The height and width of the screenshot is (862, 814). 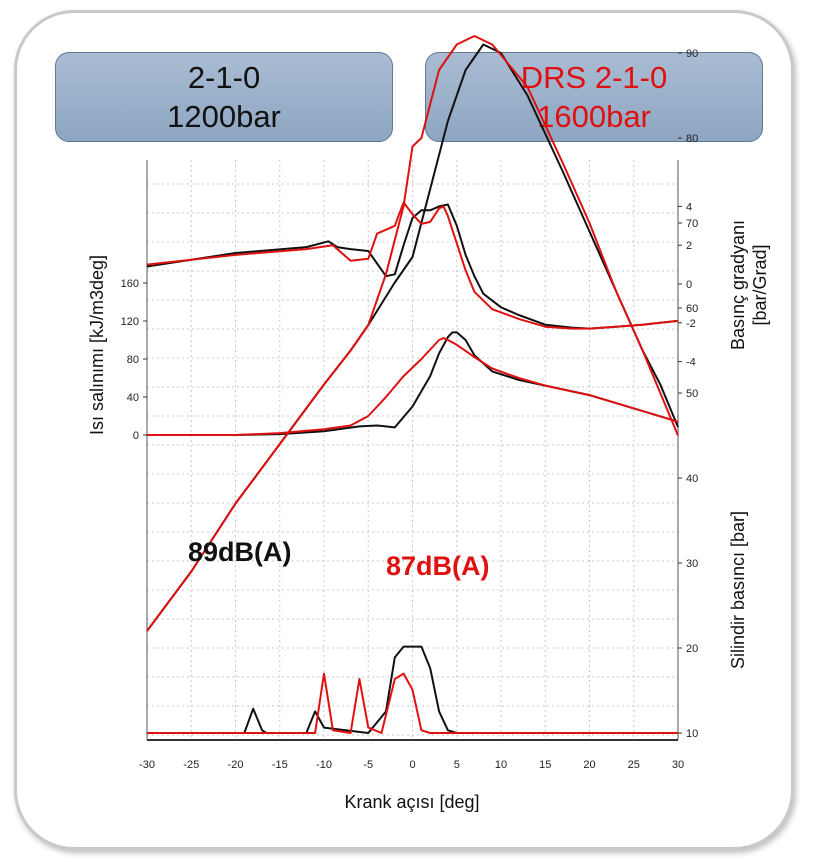 What do you see at coordinates (634, 765) in the screenshot?
I see `x-tick-label: 25` at bounding box center [634, 765].